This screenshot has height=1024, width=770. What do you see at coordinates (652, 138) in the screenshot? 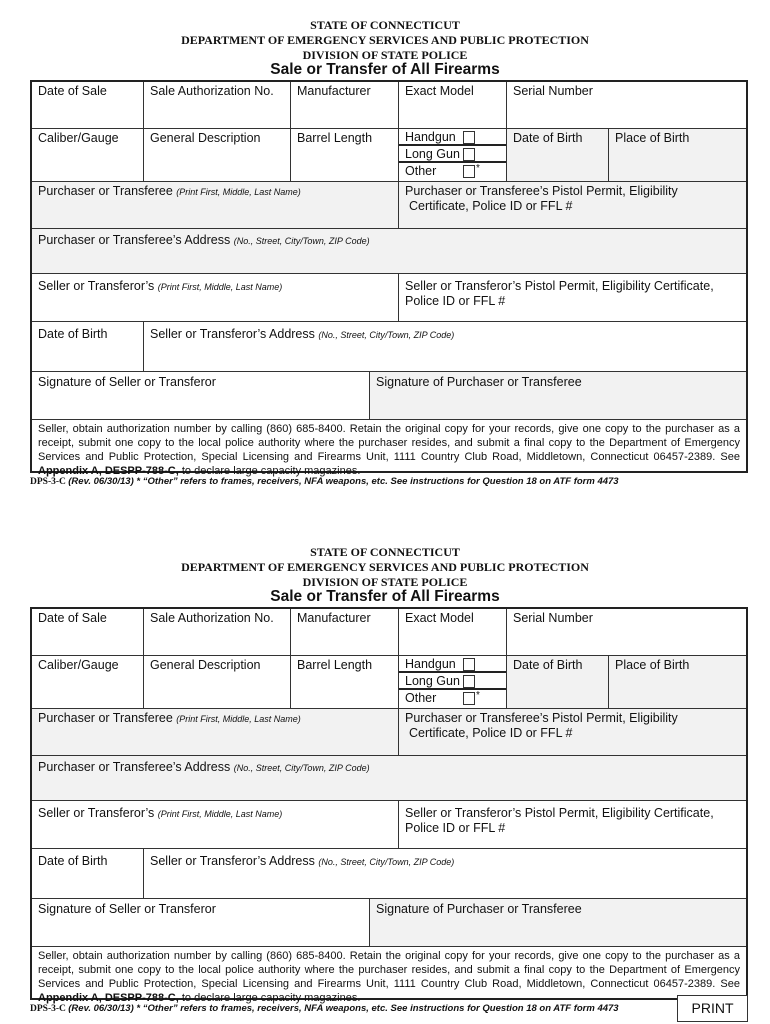
I see `label: Place of Birth` at bounding box center [652, 138].